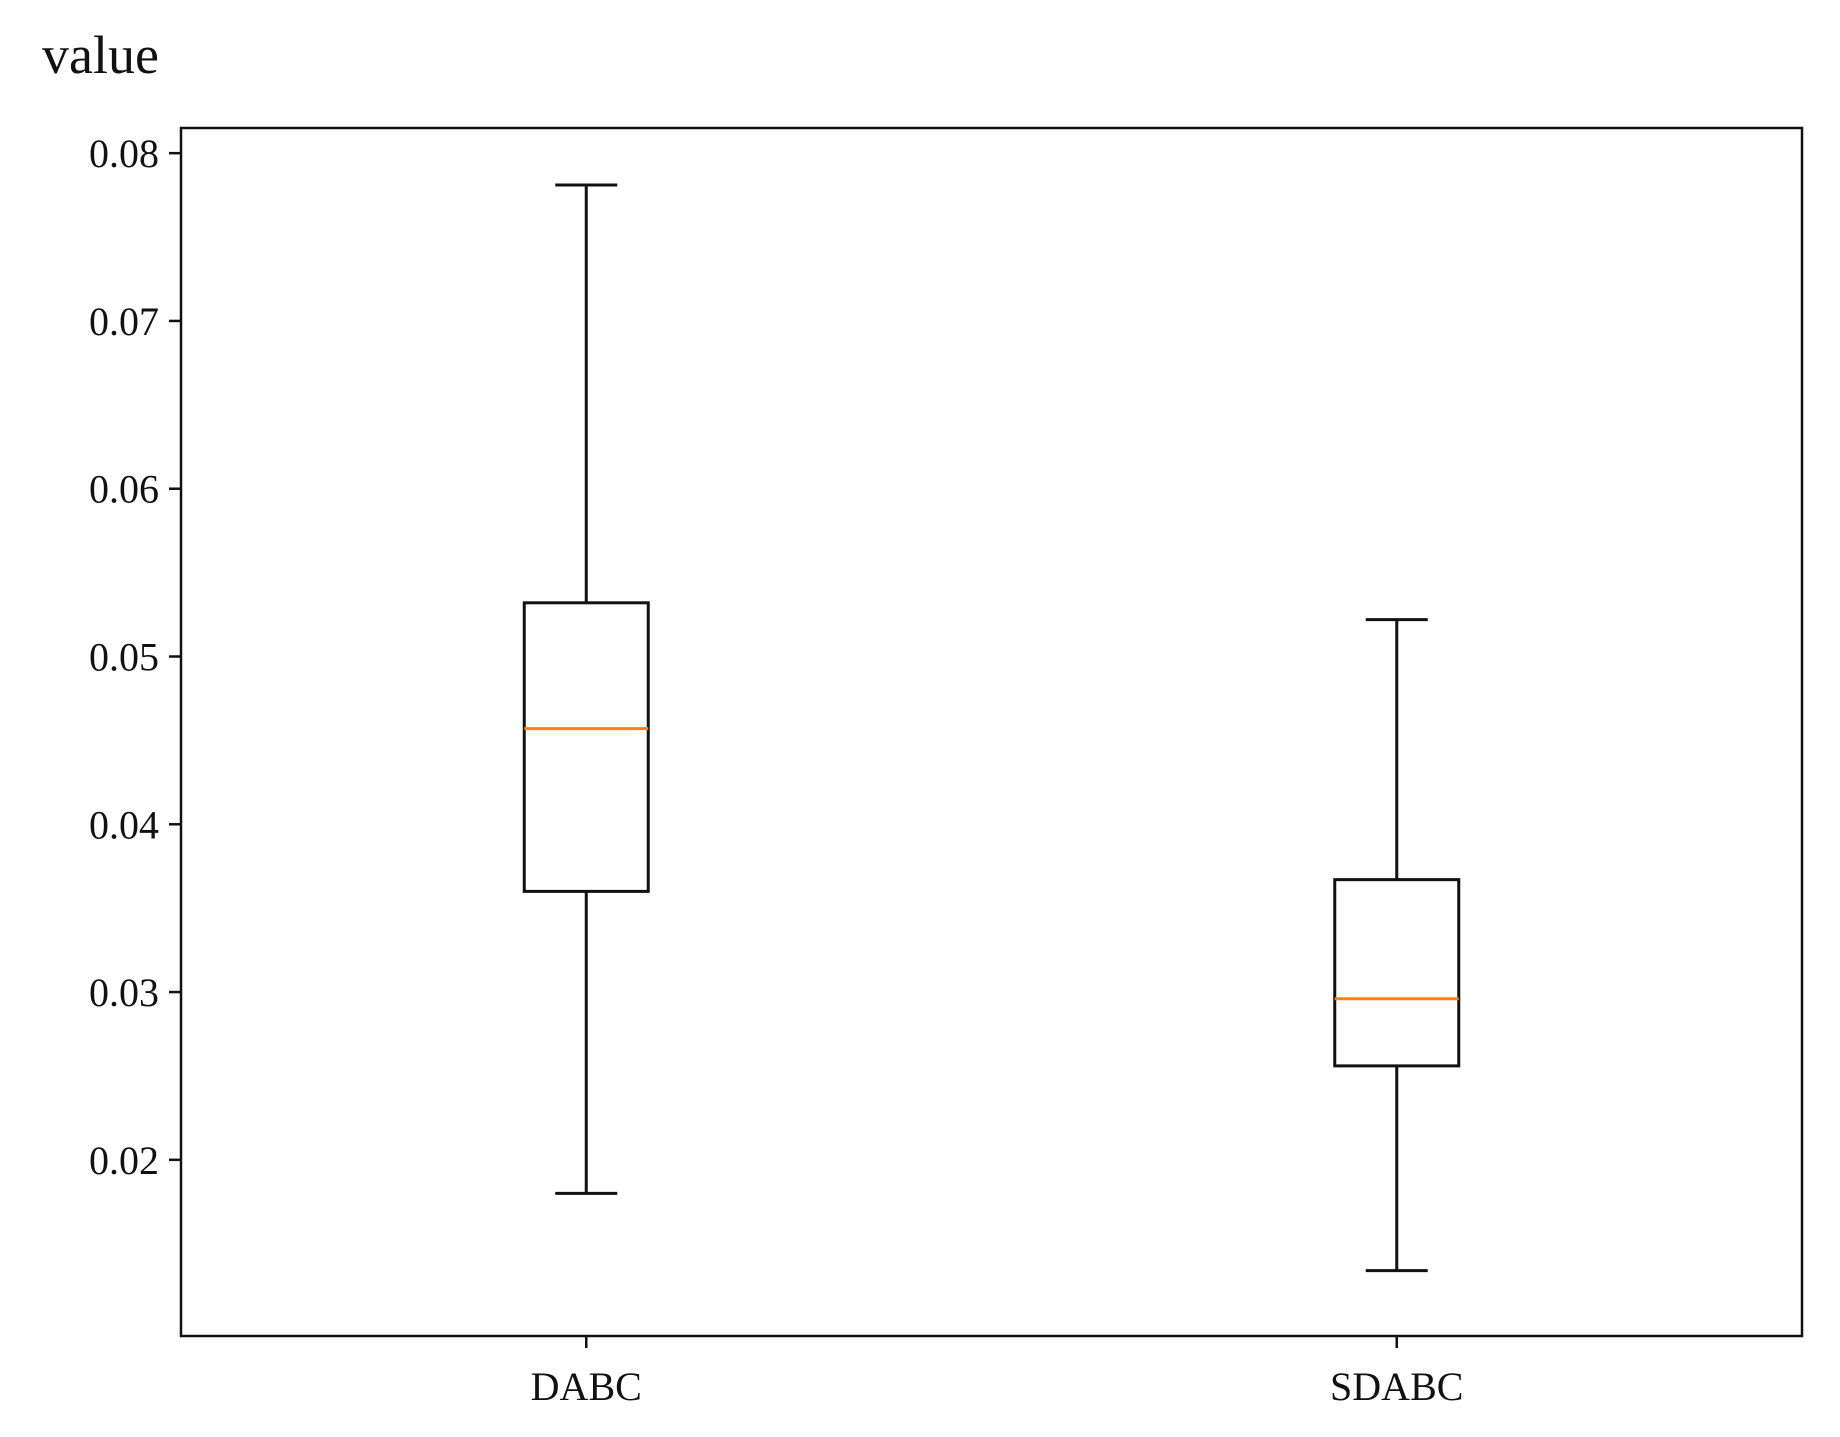  I want to click on y-tick-label: 0.07, so click(124, 321).